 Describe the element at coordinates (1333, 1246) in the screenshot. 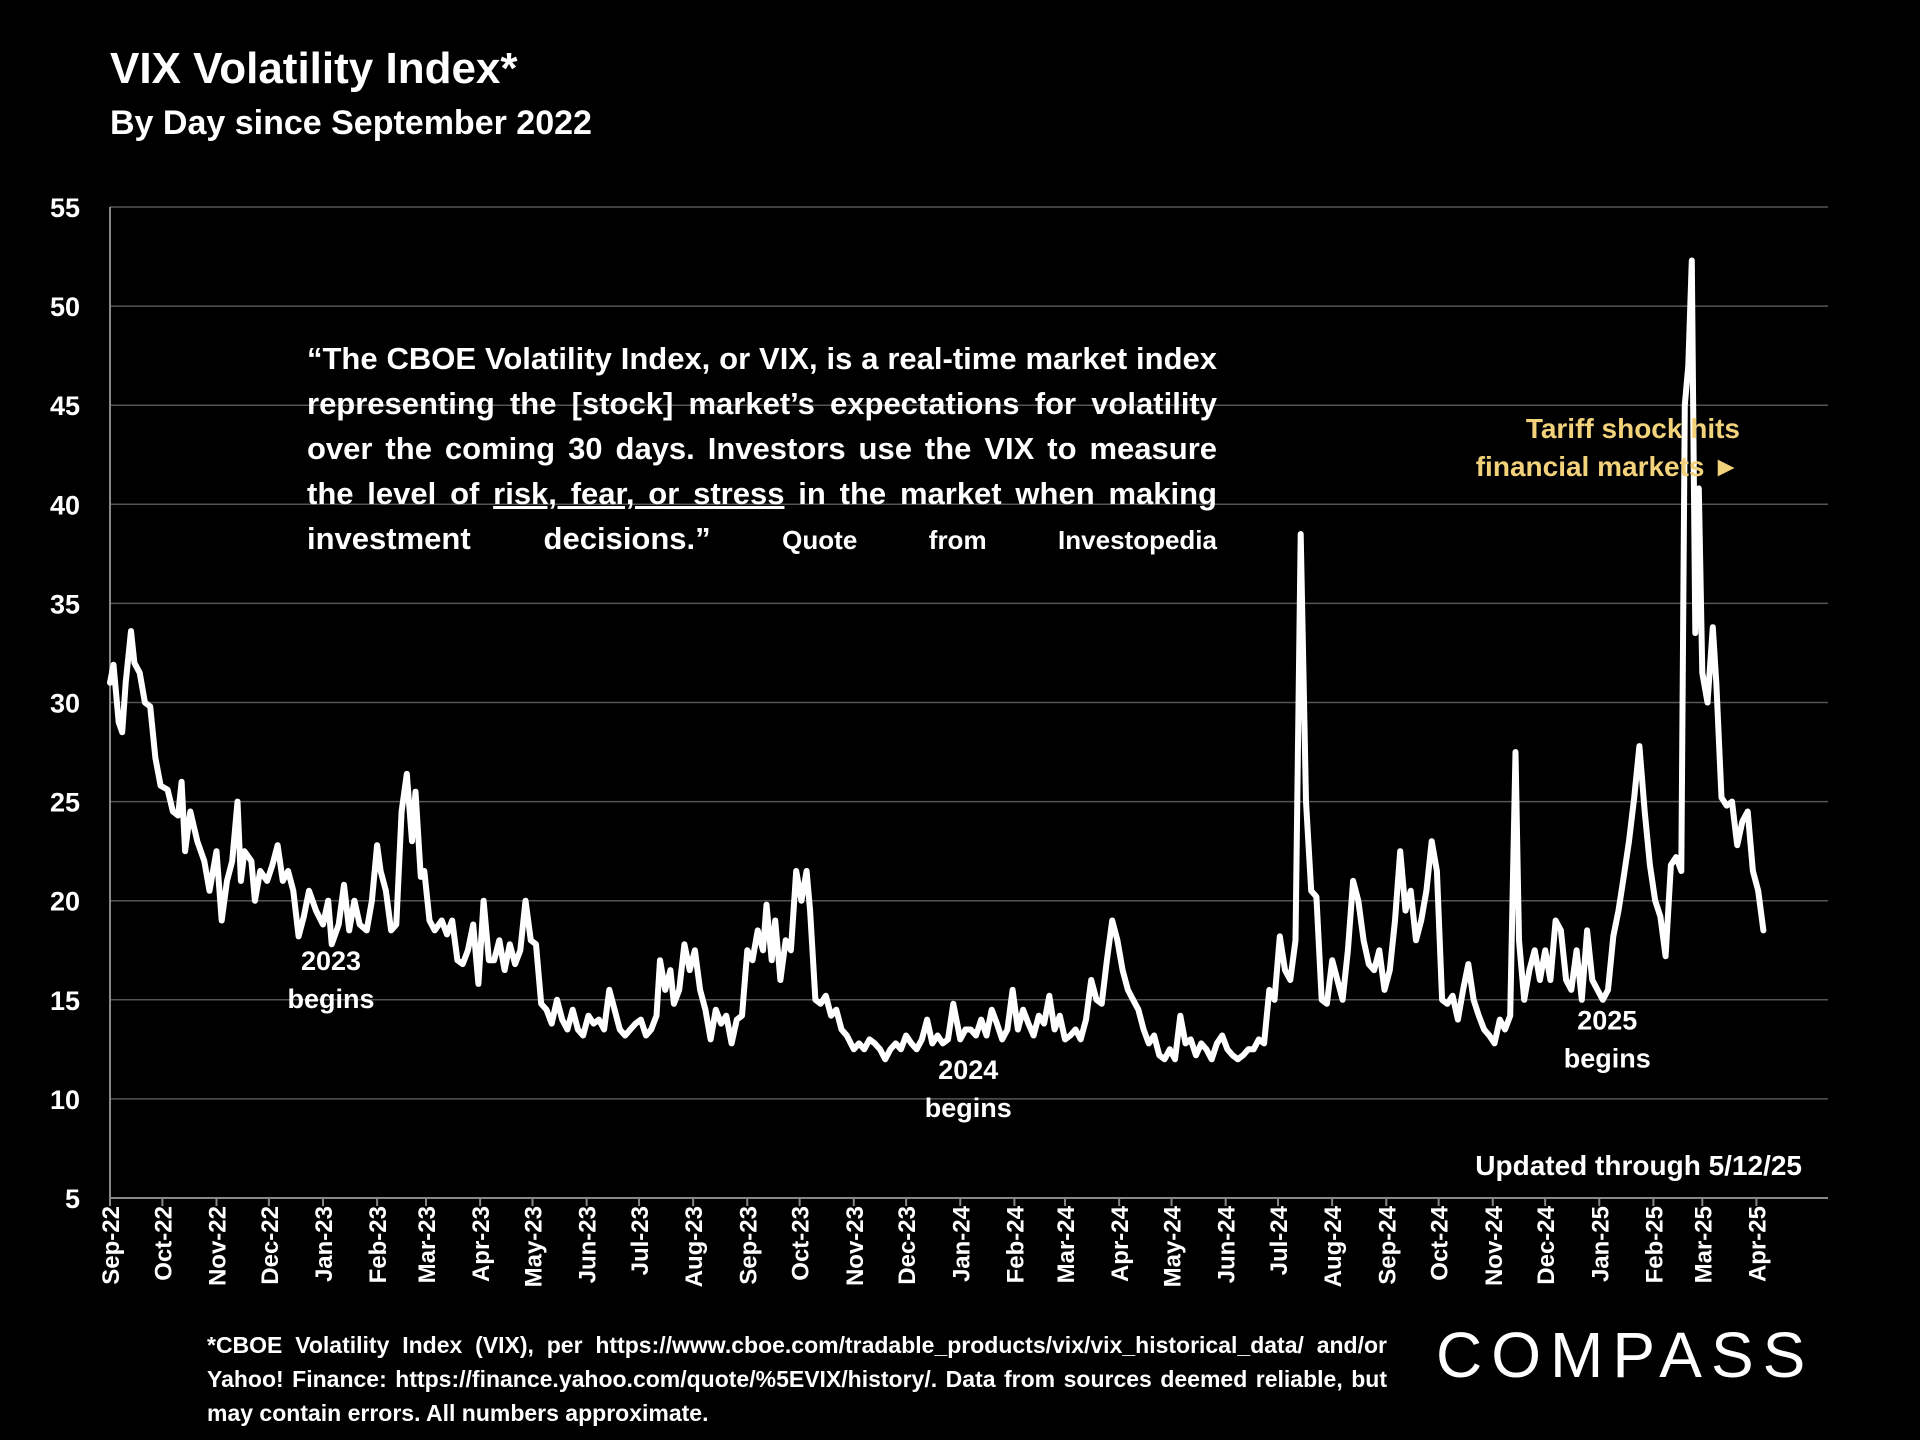

I see `x-tick-label: Aug-24` at that location.